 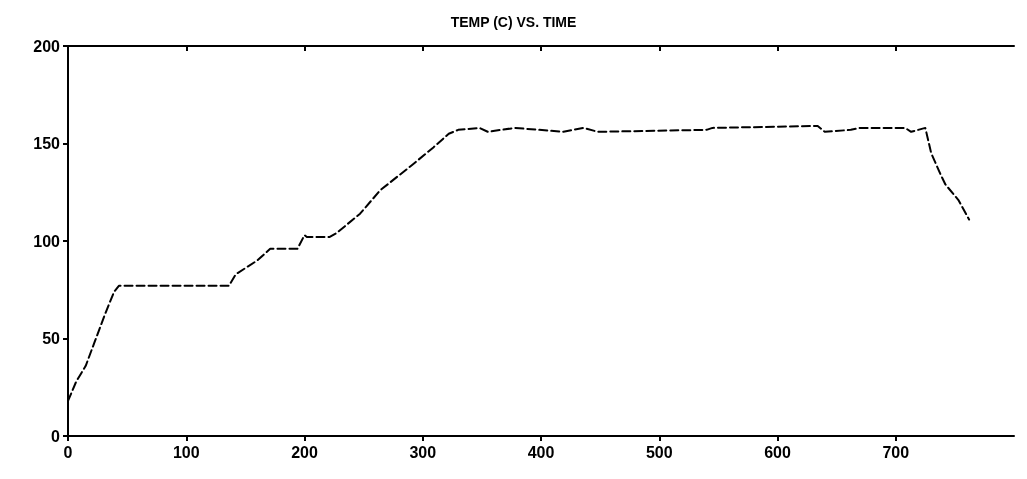 What do you see at coordinates (47, 241) in the screenshot?
I see `y-tick-label: 100` at bounding box center [47, 241].